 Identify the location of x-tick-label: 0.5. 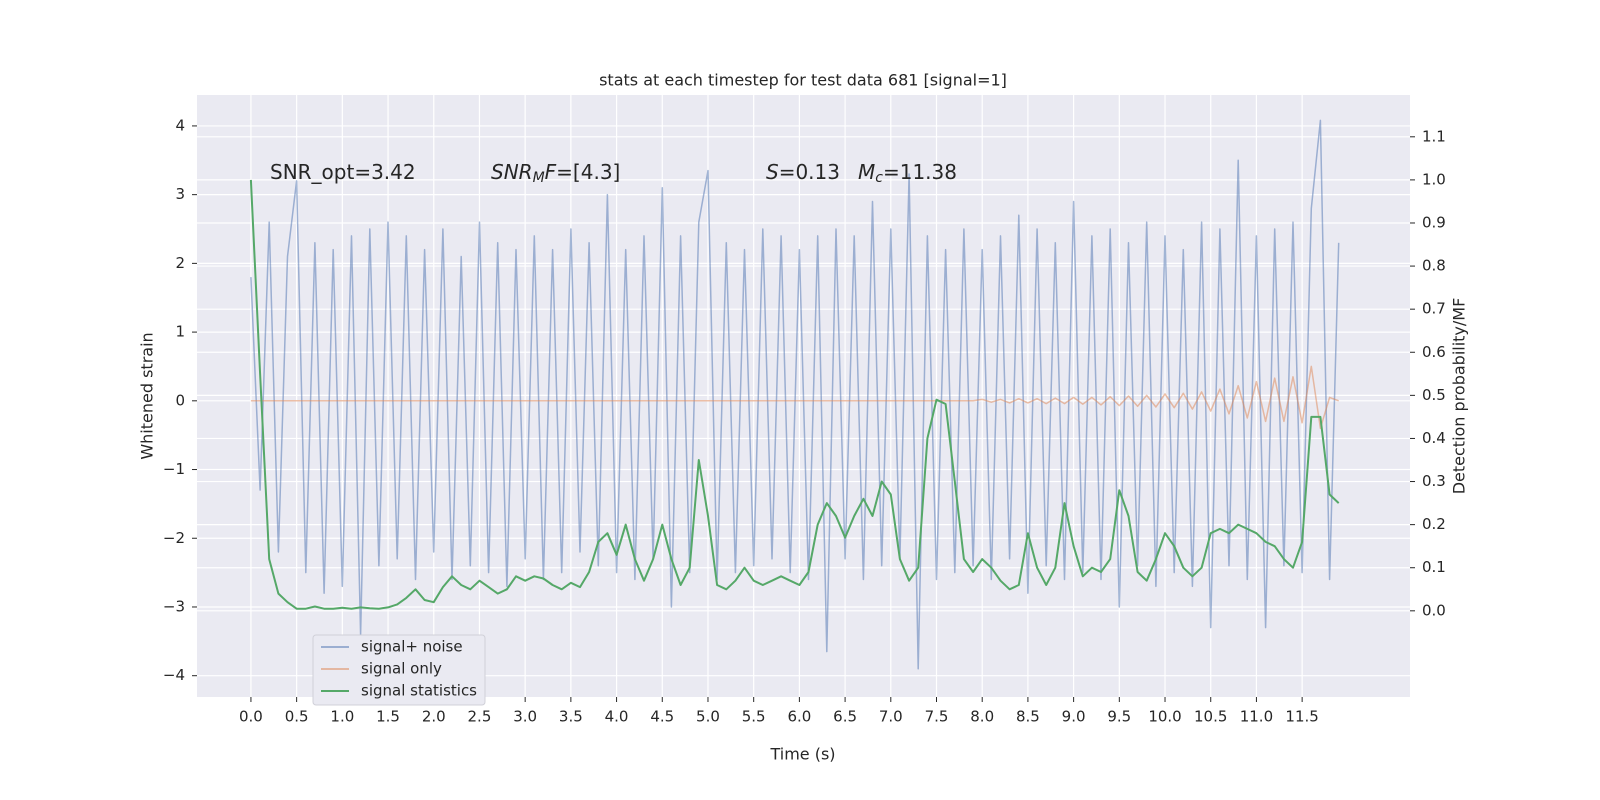
(297, 717).